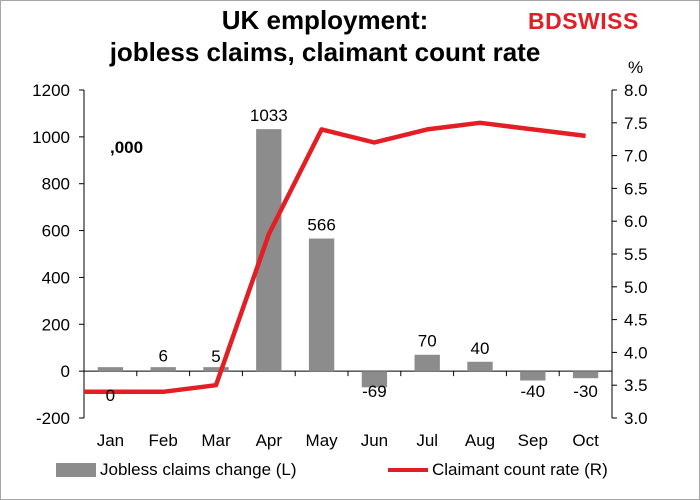 The image size is (700, 500). What do you see at coordinates (322, 440) in the screenshot?
I see `category-label: May` at bounding box center [322, 440].